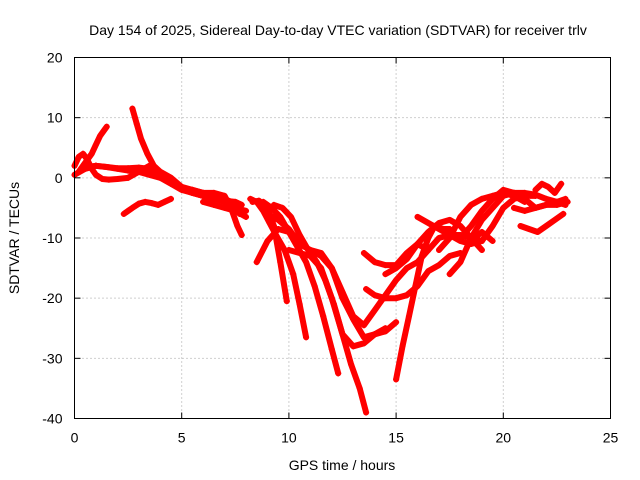 The width and height of the screenshot is (640, 480). I want to click on y-tick-label: 10, so click(55, 118).